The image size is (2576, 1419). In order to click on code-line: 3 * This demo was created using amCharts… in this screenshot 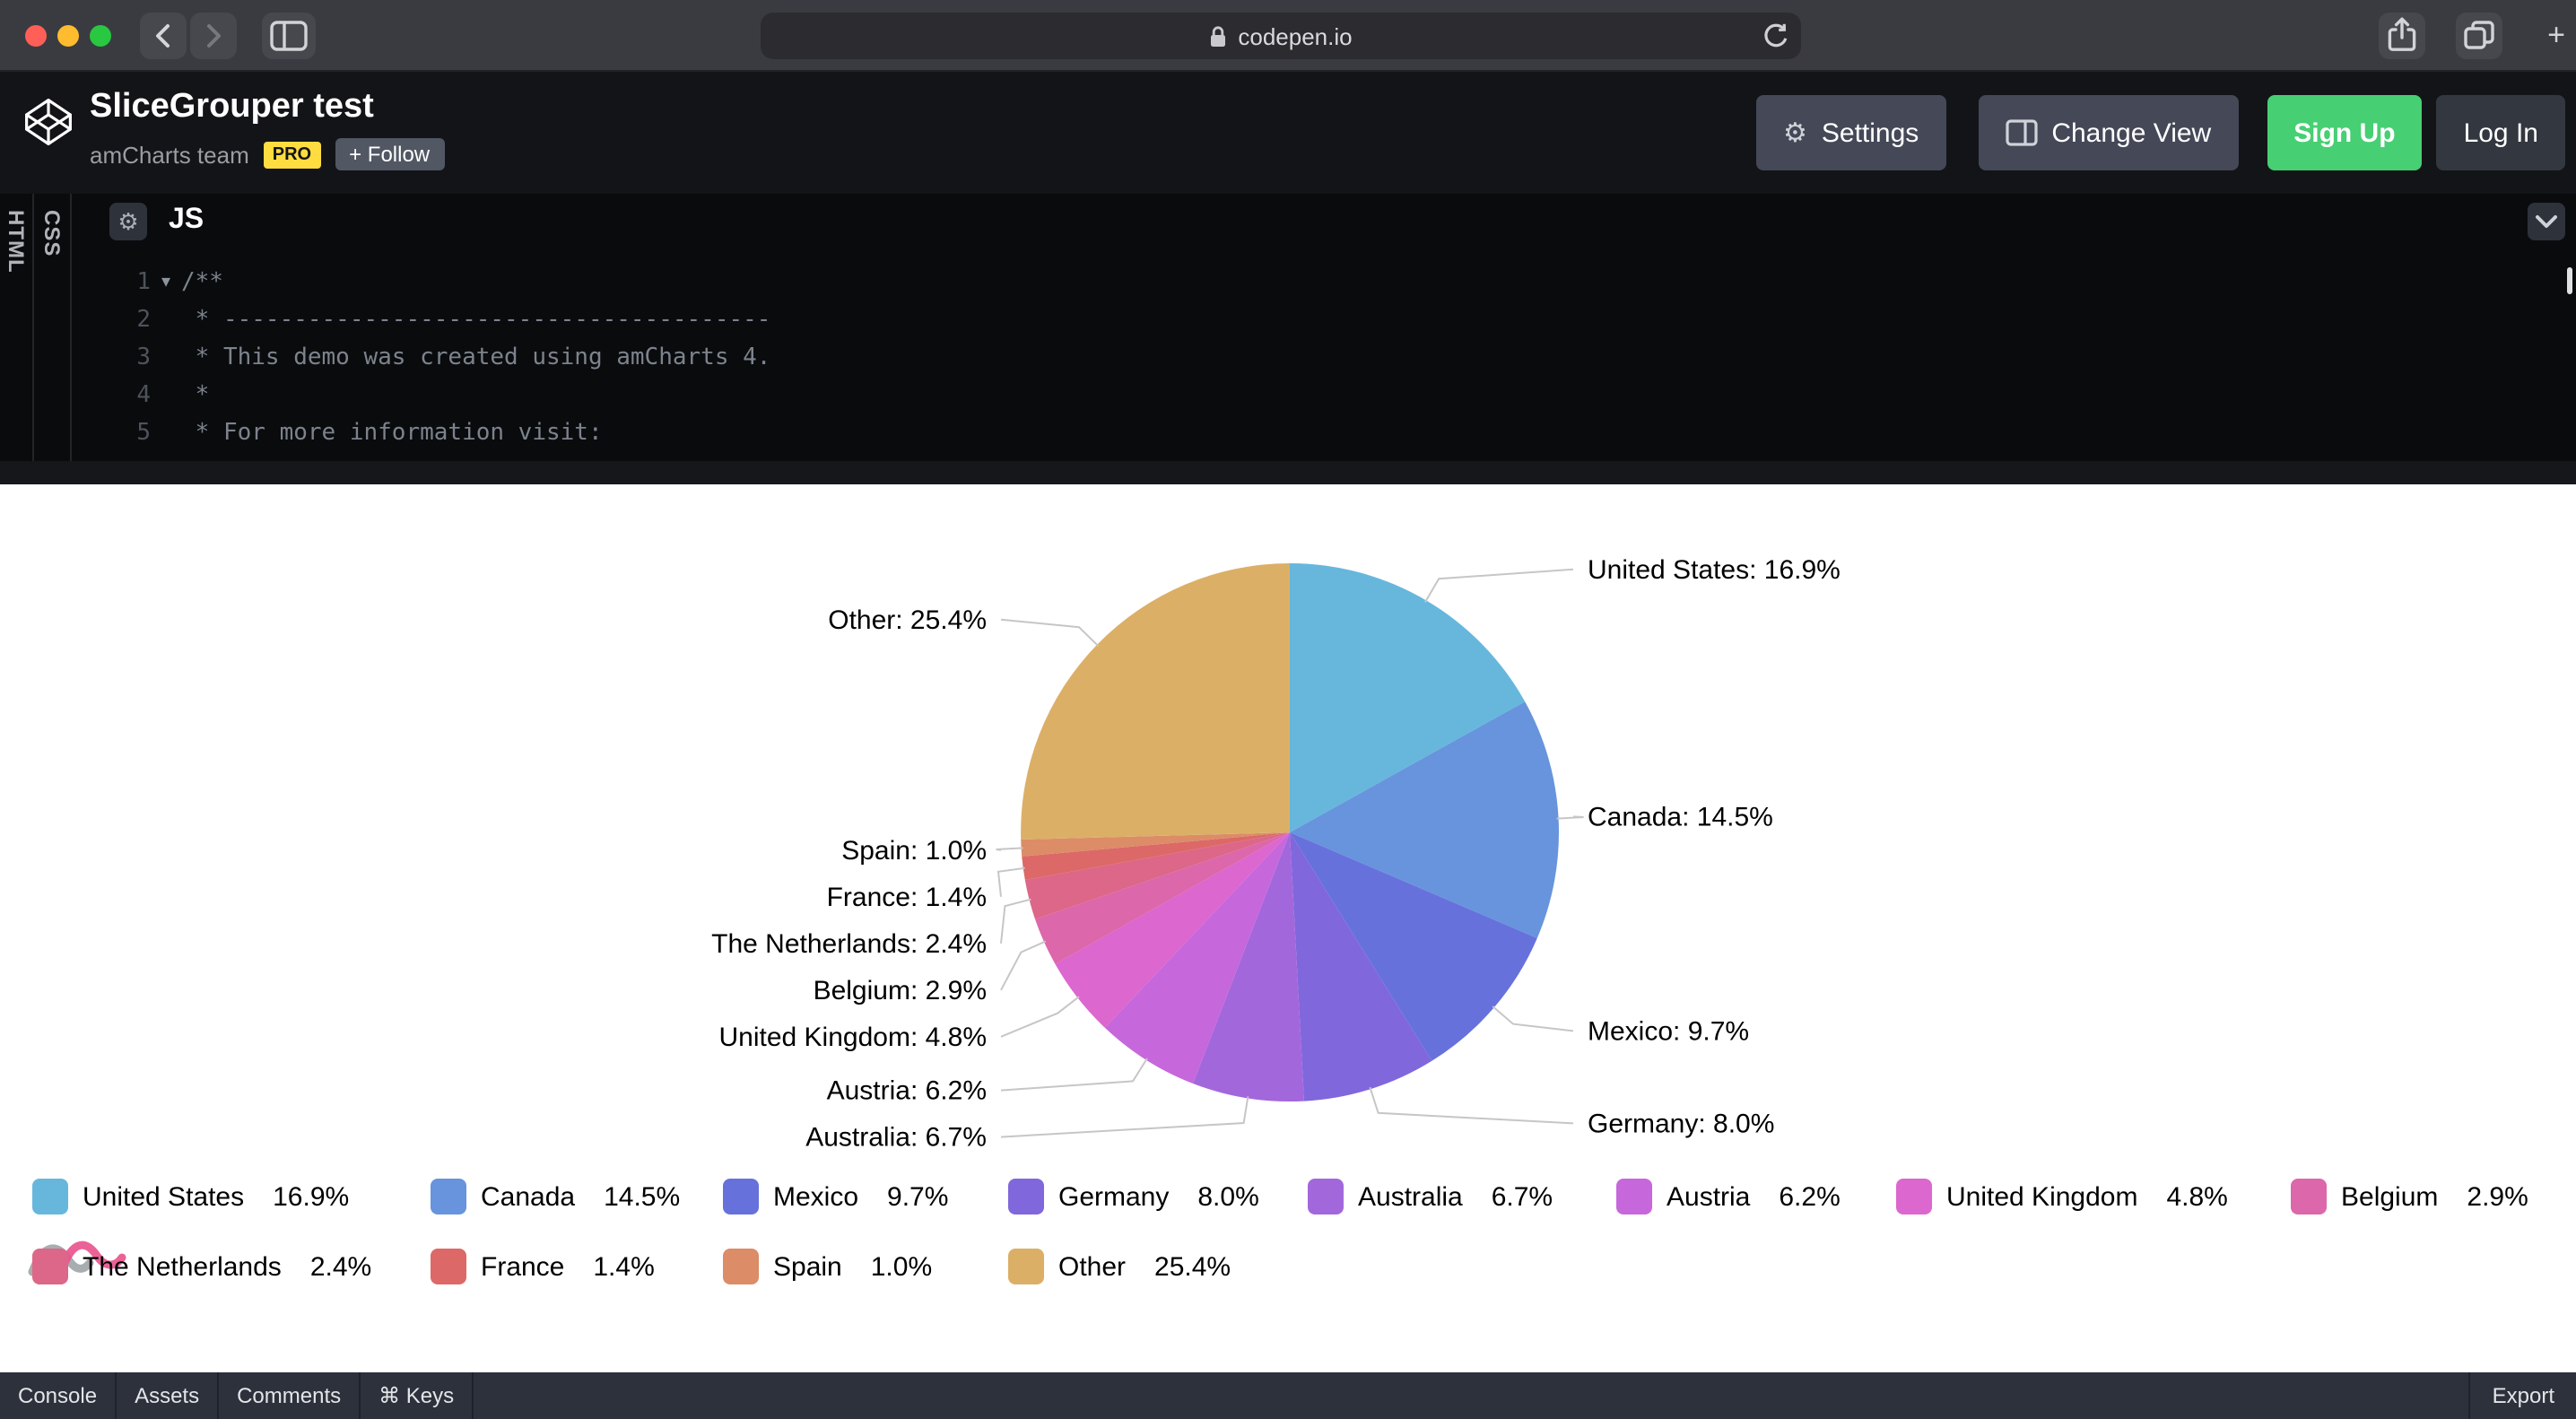, I will do `click(1317, 358)`.